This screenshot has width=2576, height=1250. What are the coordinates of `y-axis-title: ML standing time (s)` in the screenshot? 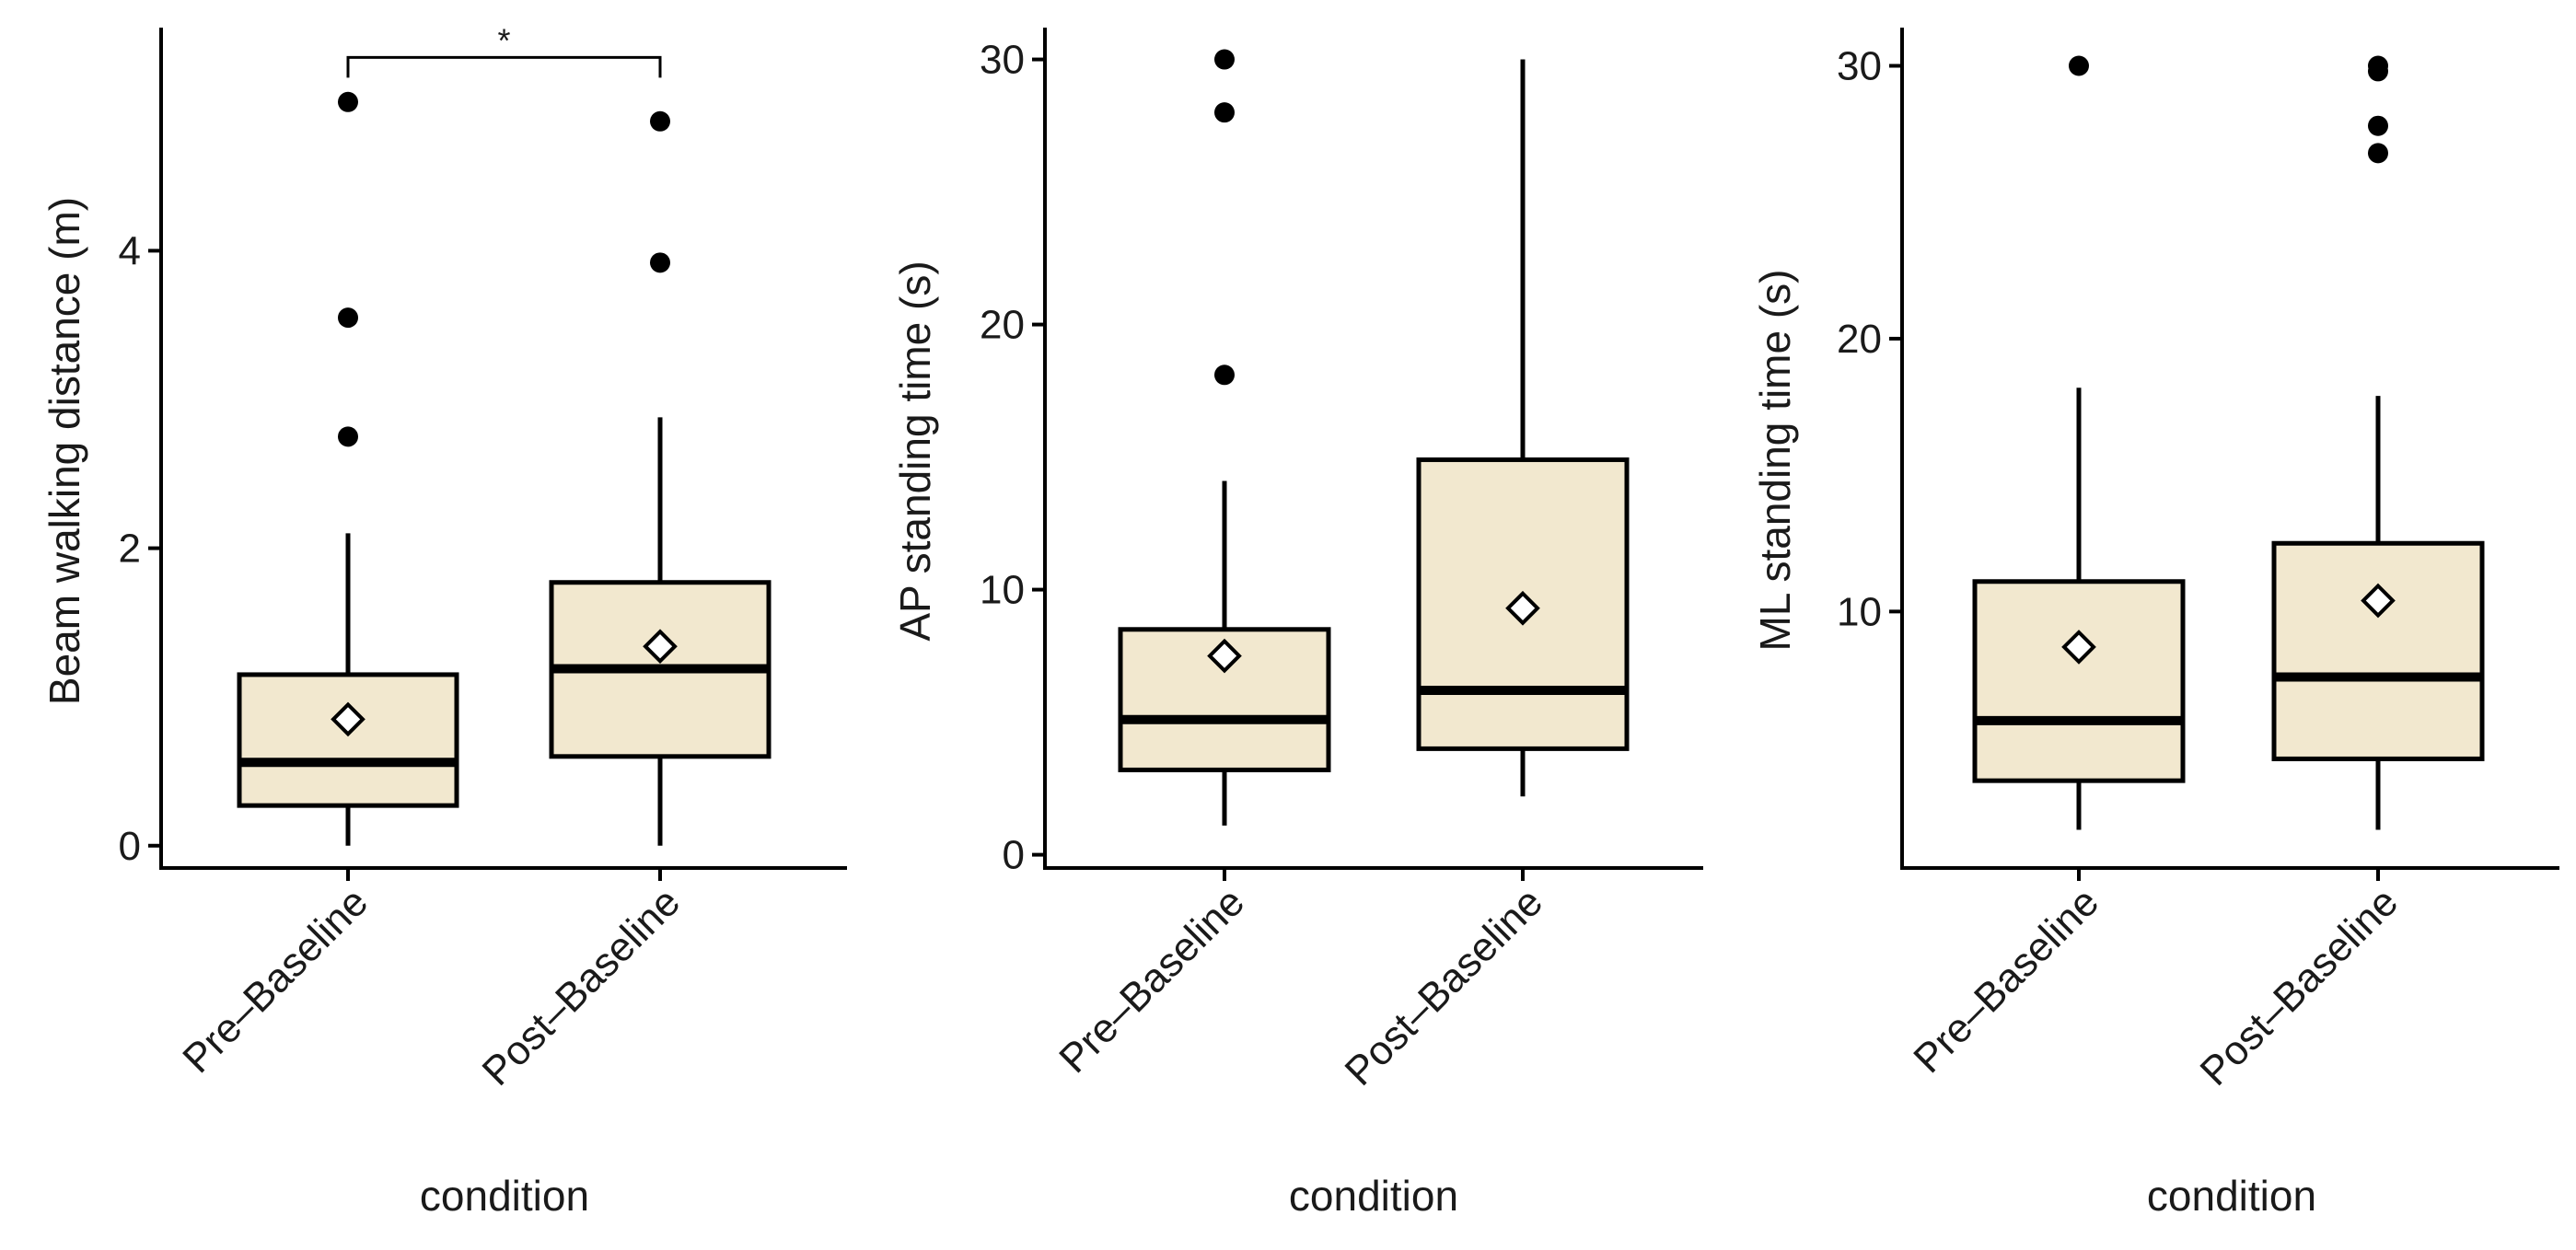 It's located at (1775, 461).